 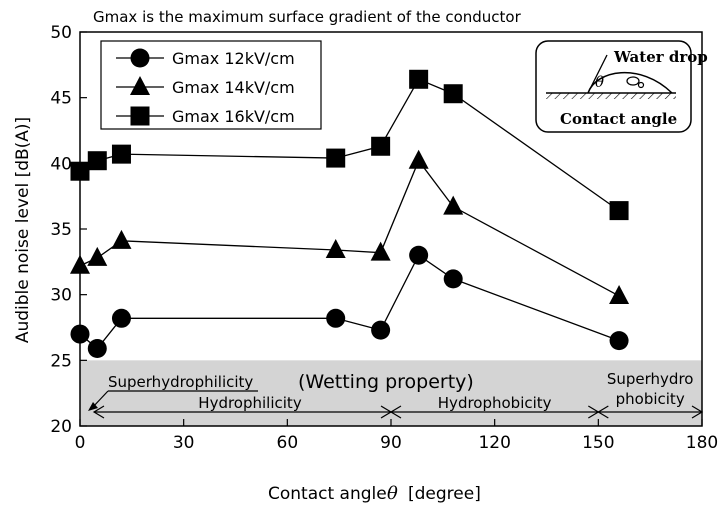 What do you see at coordinates (233, 87) in the screenshot?
I see `legend-label: Gmax 14kV/cm` at bounding box center [233, 87].